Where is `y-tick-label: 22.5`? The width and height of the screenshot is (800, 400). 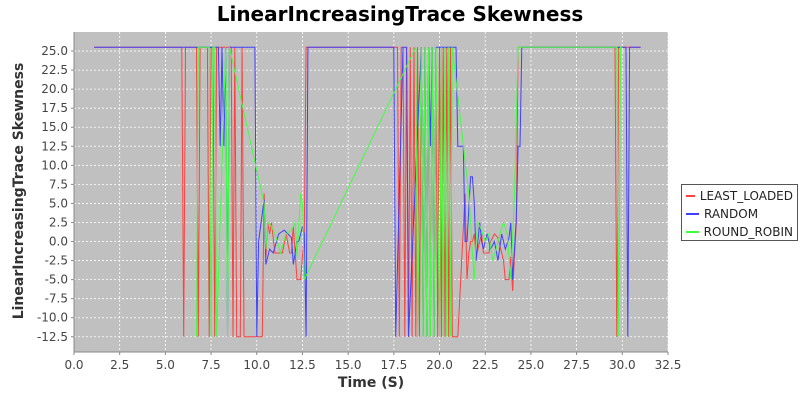
y-tick-label: 22.5 is located at coordinates (54, 70).